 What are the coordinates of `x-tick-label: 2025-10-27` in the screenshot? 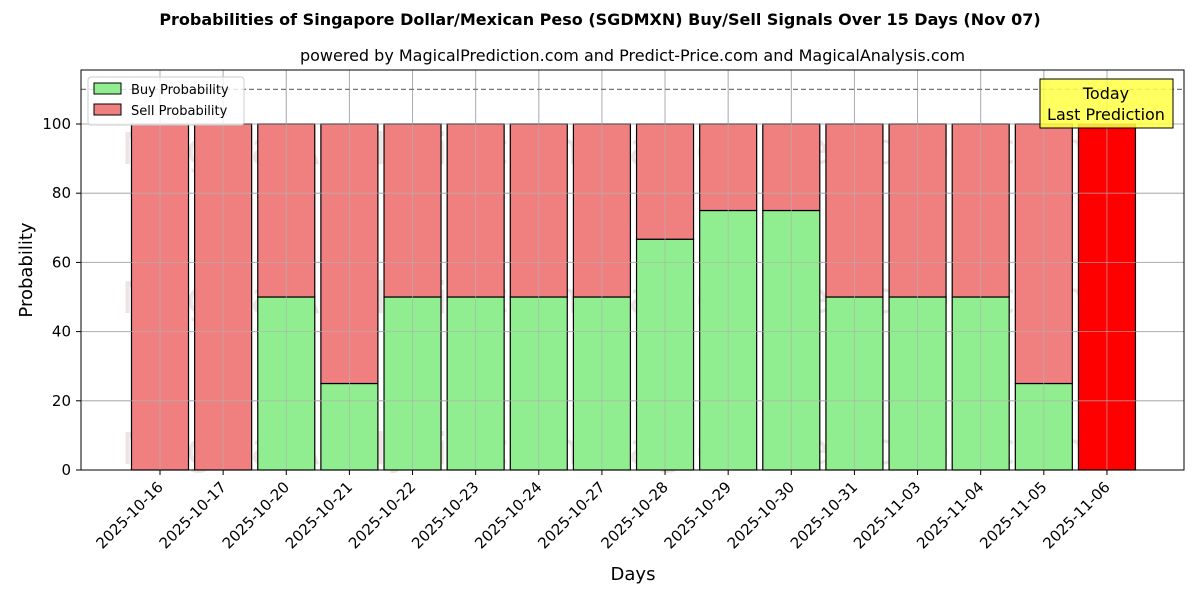 It's located at (571, 515).